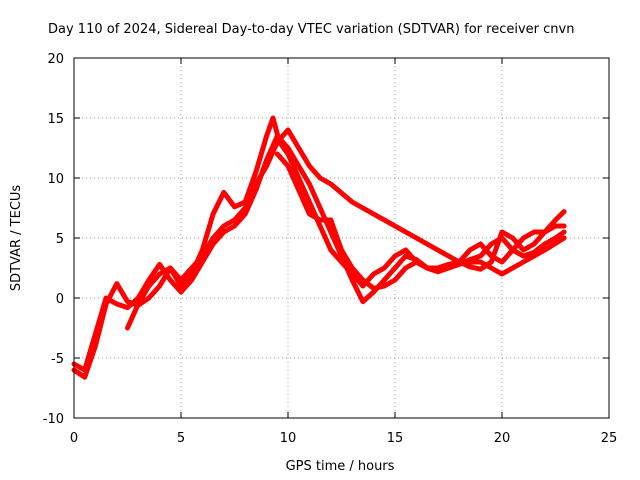  What do you see at coordinates (181, 438) in the screenshot?
I see `x-tick-label: 5` at bounding box center [181, 438].